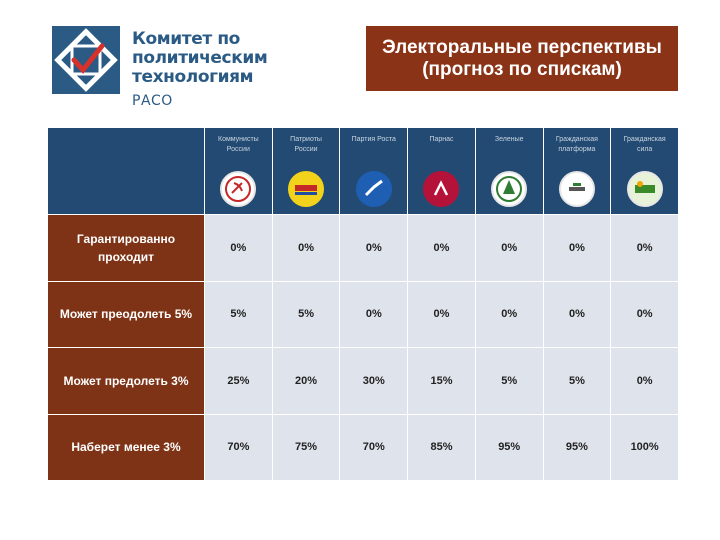 This screenshot has width=720, height=540. Describe the element at coordinates (577, 149) in the screenshot. I see `party-name-line2: платформа` at that location.